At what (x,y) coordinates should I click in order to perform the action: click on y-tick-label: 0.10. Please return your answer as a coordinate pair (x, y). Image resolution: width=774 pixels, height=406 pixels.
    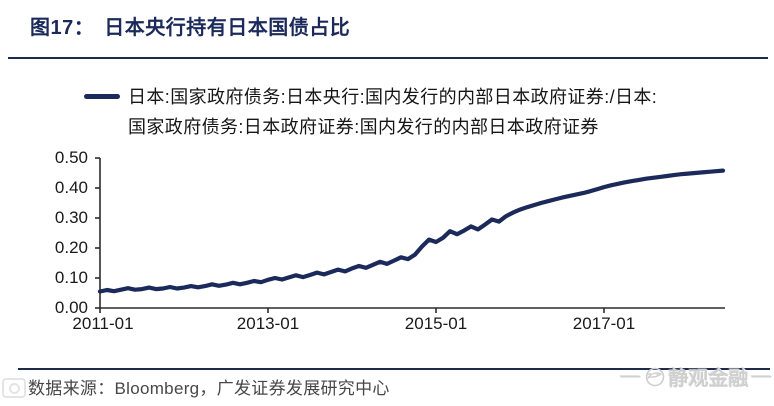
    Looking at the image, I should click on (71, 277).